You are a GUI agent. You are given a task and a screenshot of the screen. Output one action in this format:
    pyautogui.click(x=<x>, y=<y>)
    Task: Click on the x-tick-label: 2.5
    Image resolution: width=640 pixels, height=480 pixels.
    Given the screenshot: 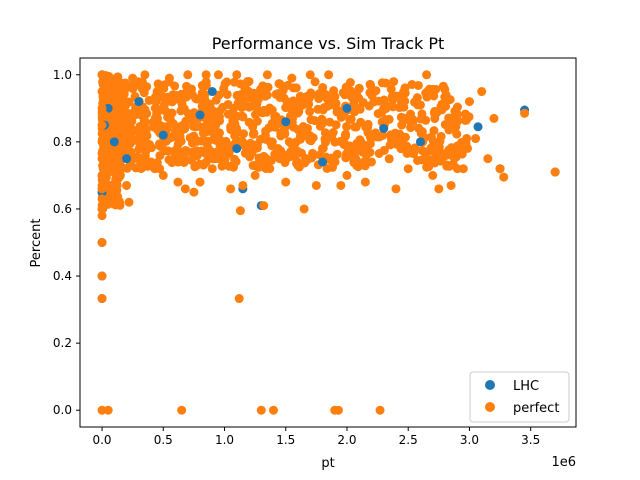 What is the action you would take?
    pyautogui.click(x=408, y=440)
    